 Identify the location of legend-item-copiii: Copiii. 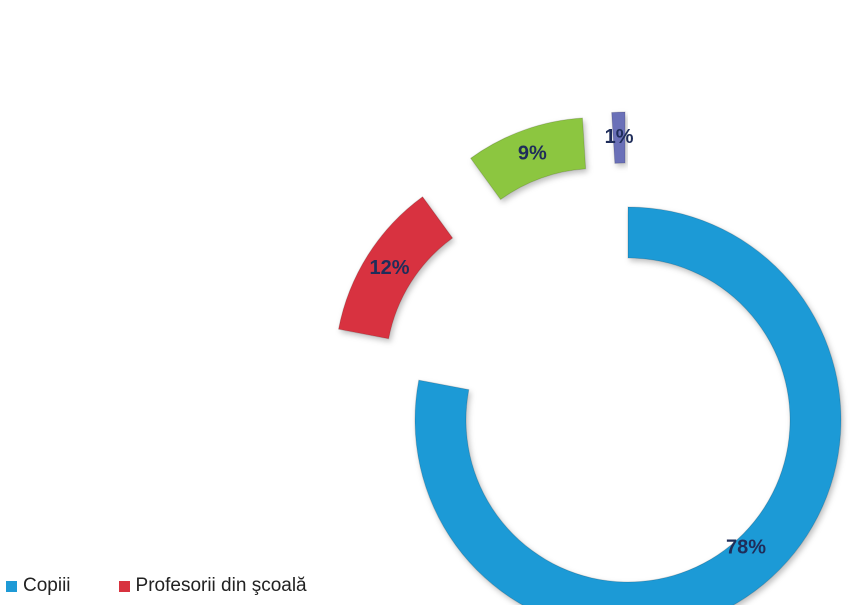
(38, 586).